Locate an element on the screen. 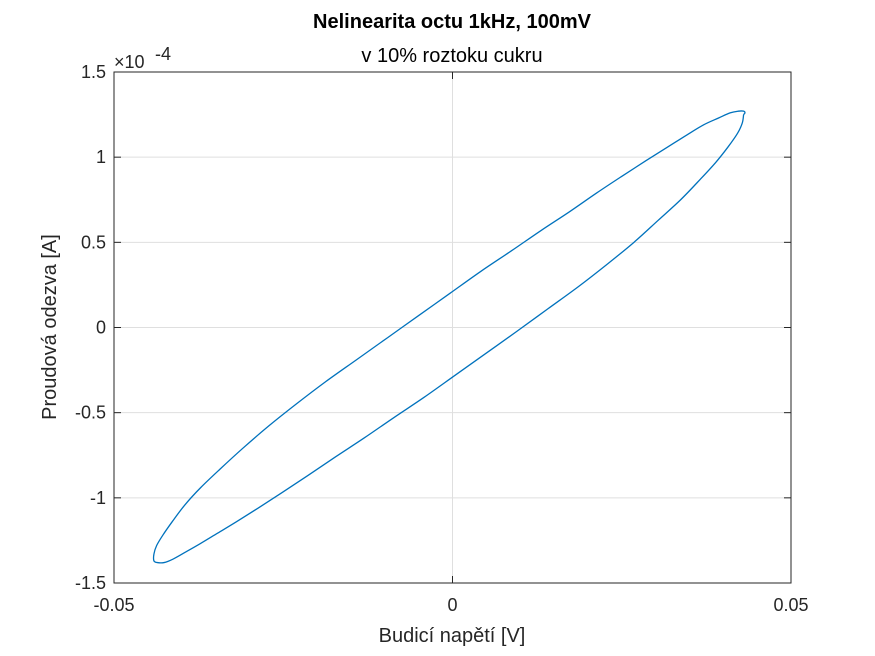  y-tick-label: 0.5 is located at coordinates (93, 242).